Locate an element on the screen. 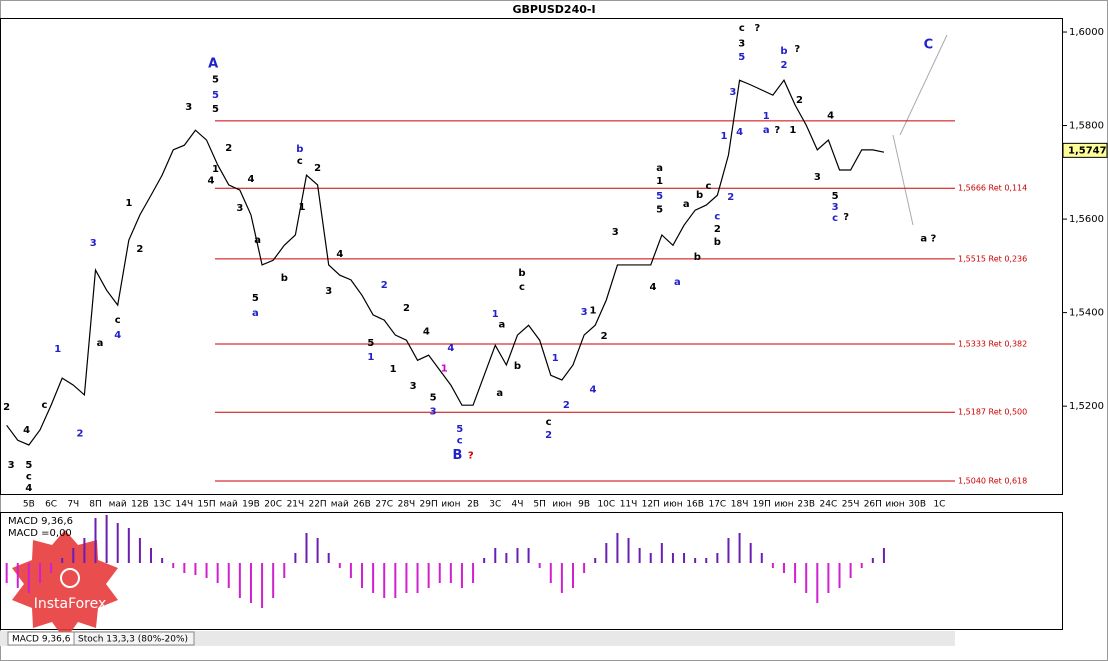 The width and height of the screenshot is (1108, 661). fib-label: 1,5666 Ret 0,114 is located at coordinates (992, 188).